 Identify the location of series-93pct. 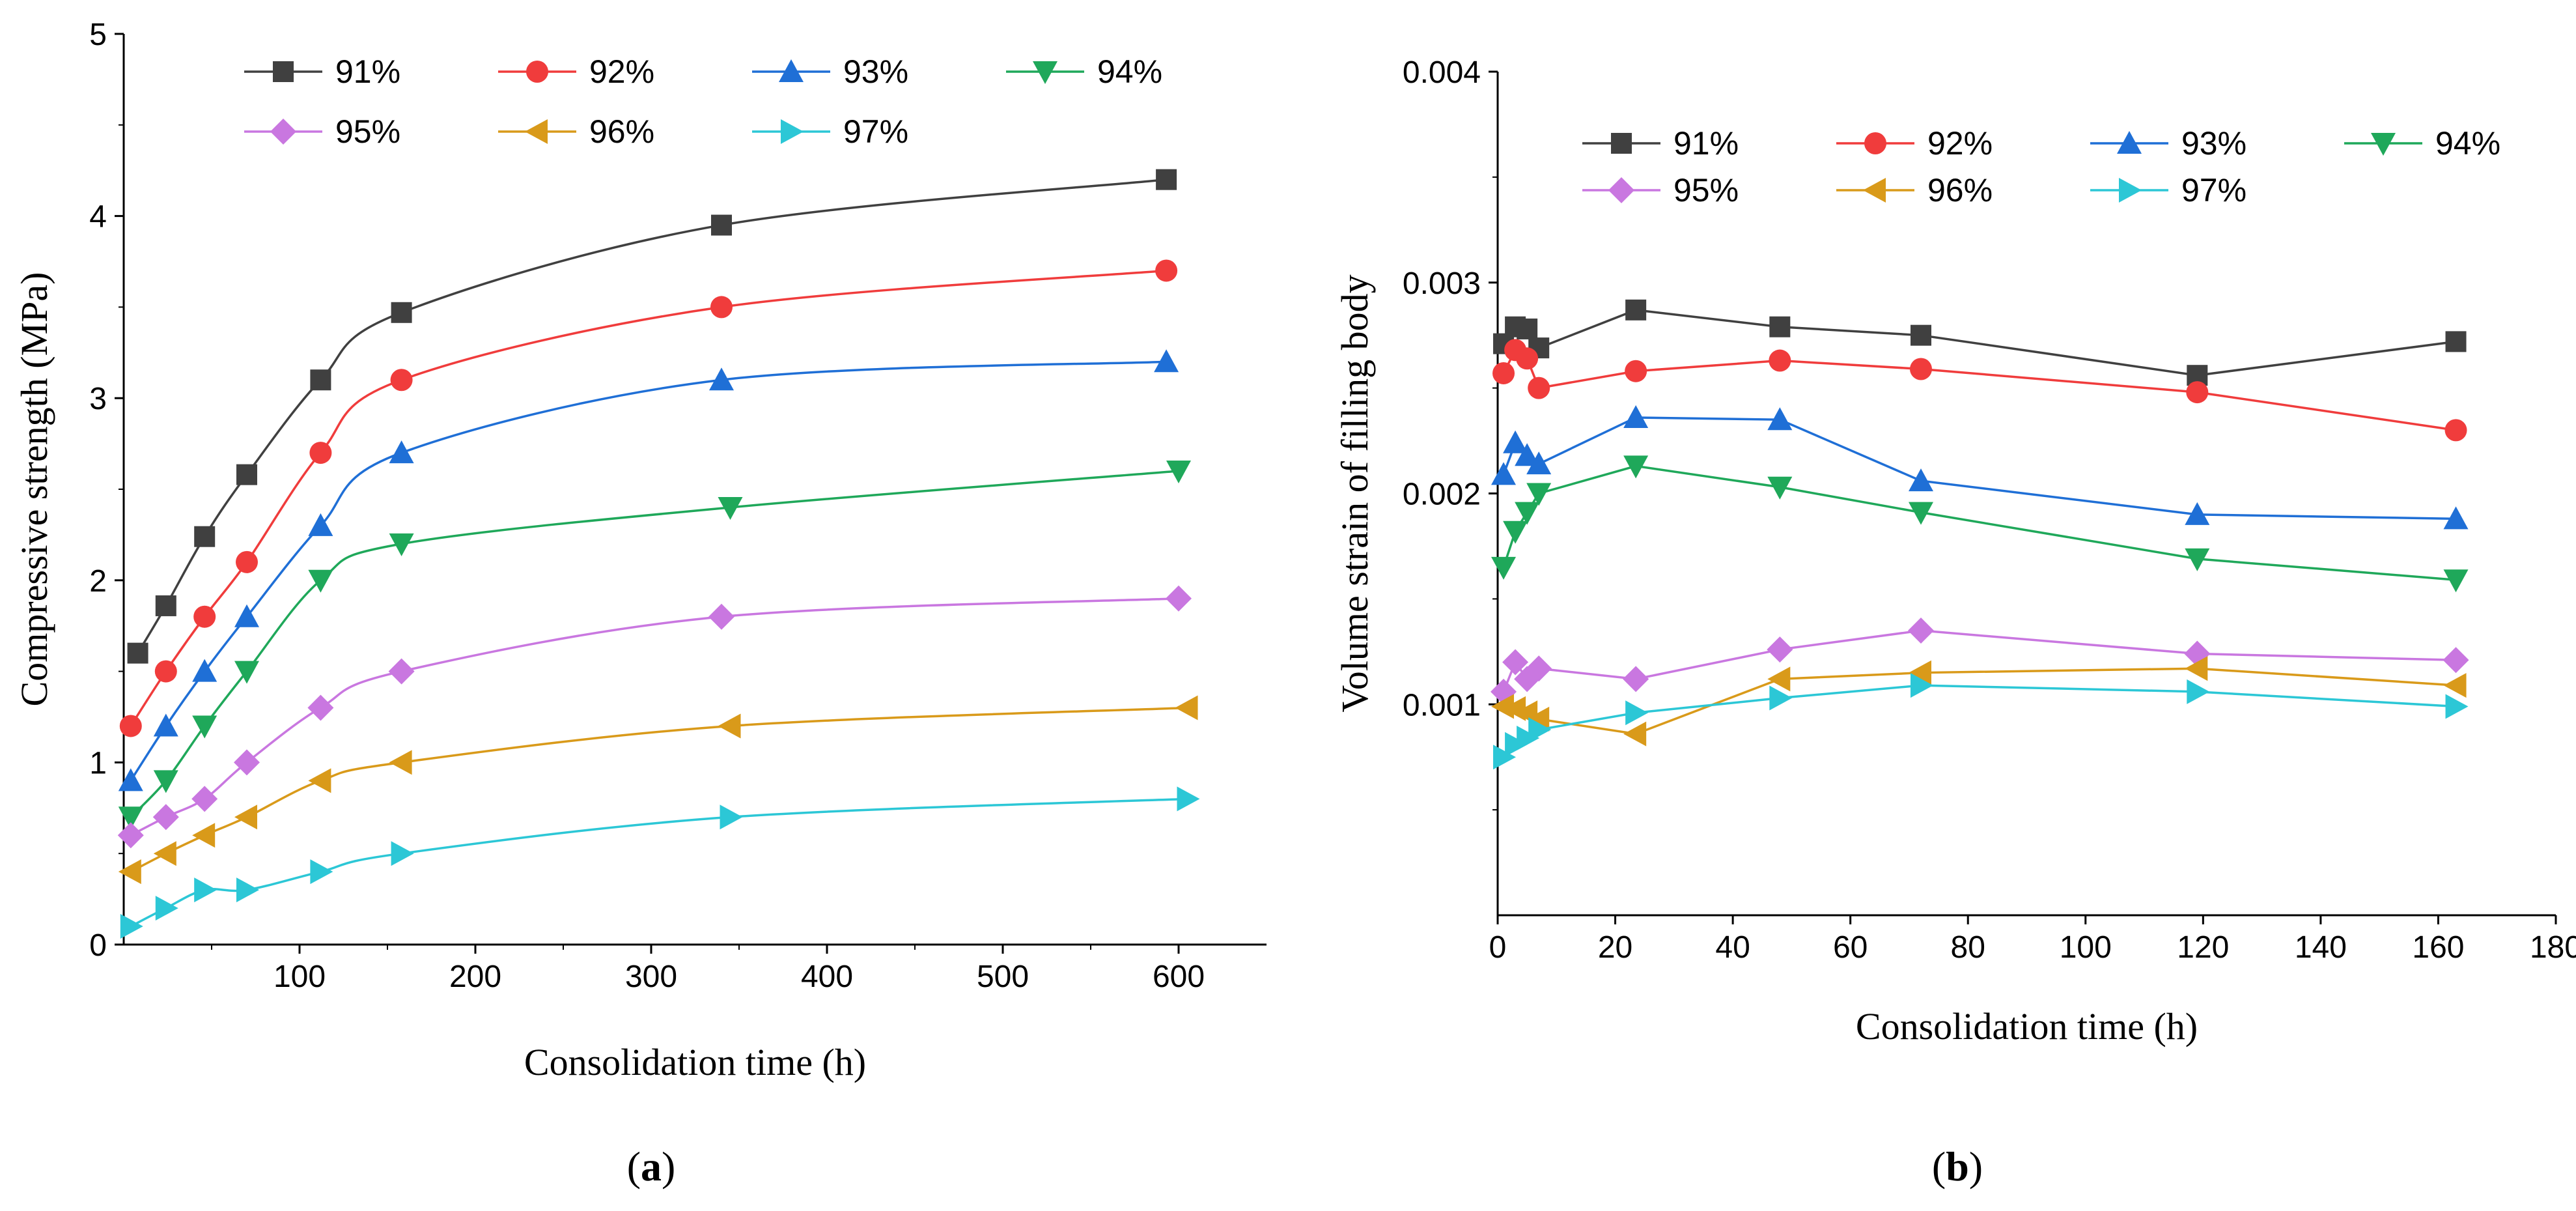
(1980, 467).